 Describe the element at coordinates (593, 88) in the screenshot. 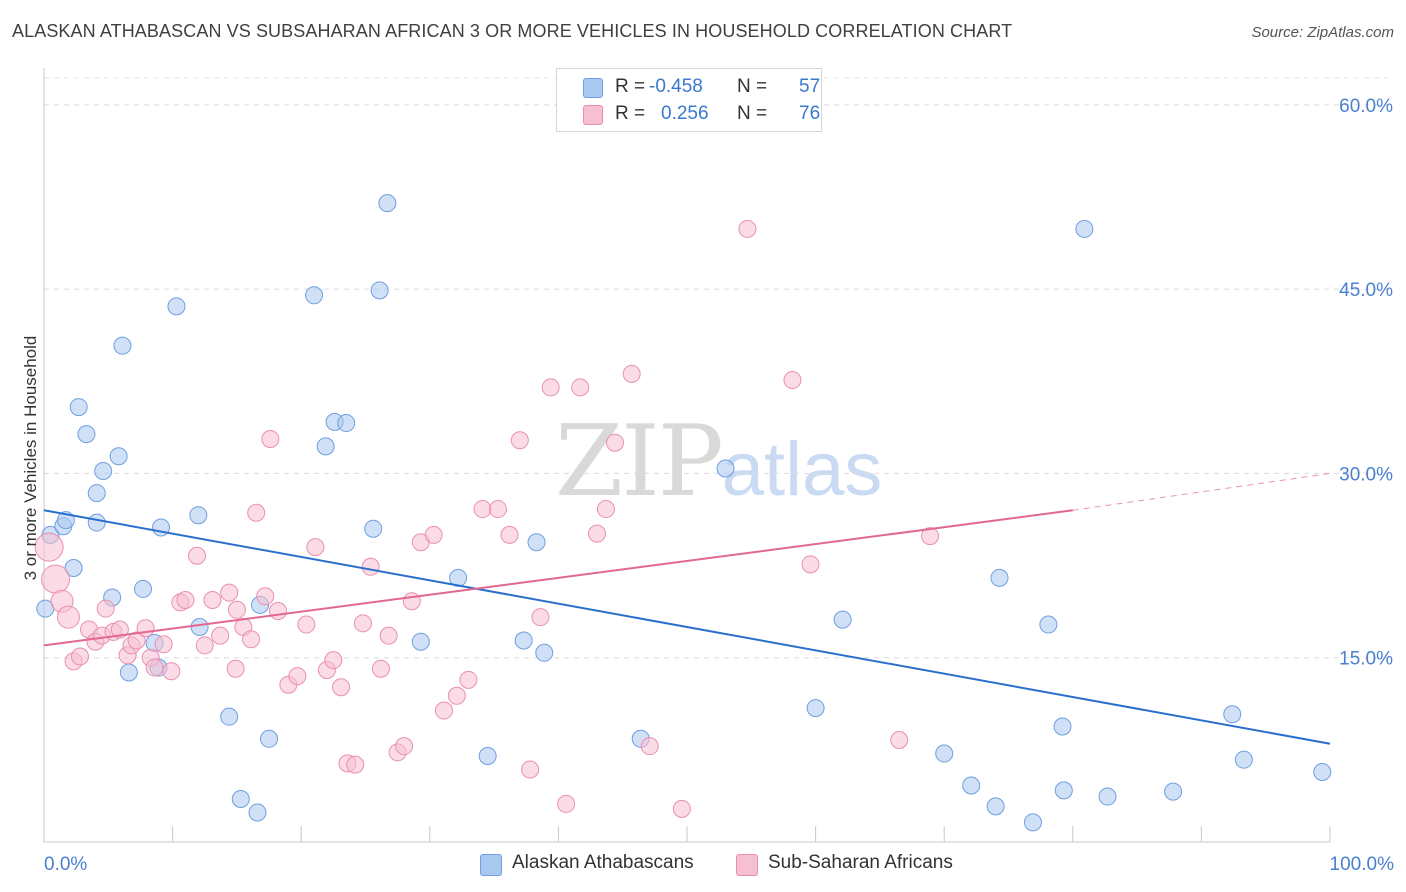

I see `legend-swatch-athabascan` at that location.